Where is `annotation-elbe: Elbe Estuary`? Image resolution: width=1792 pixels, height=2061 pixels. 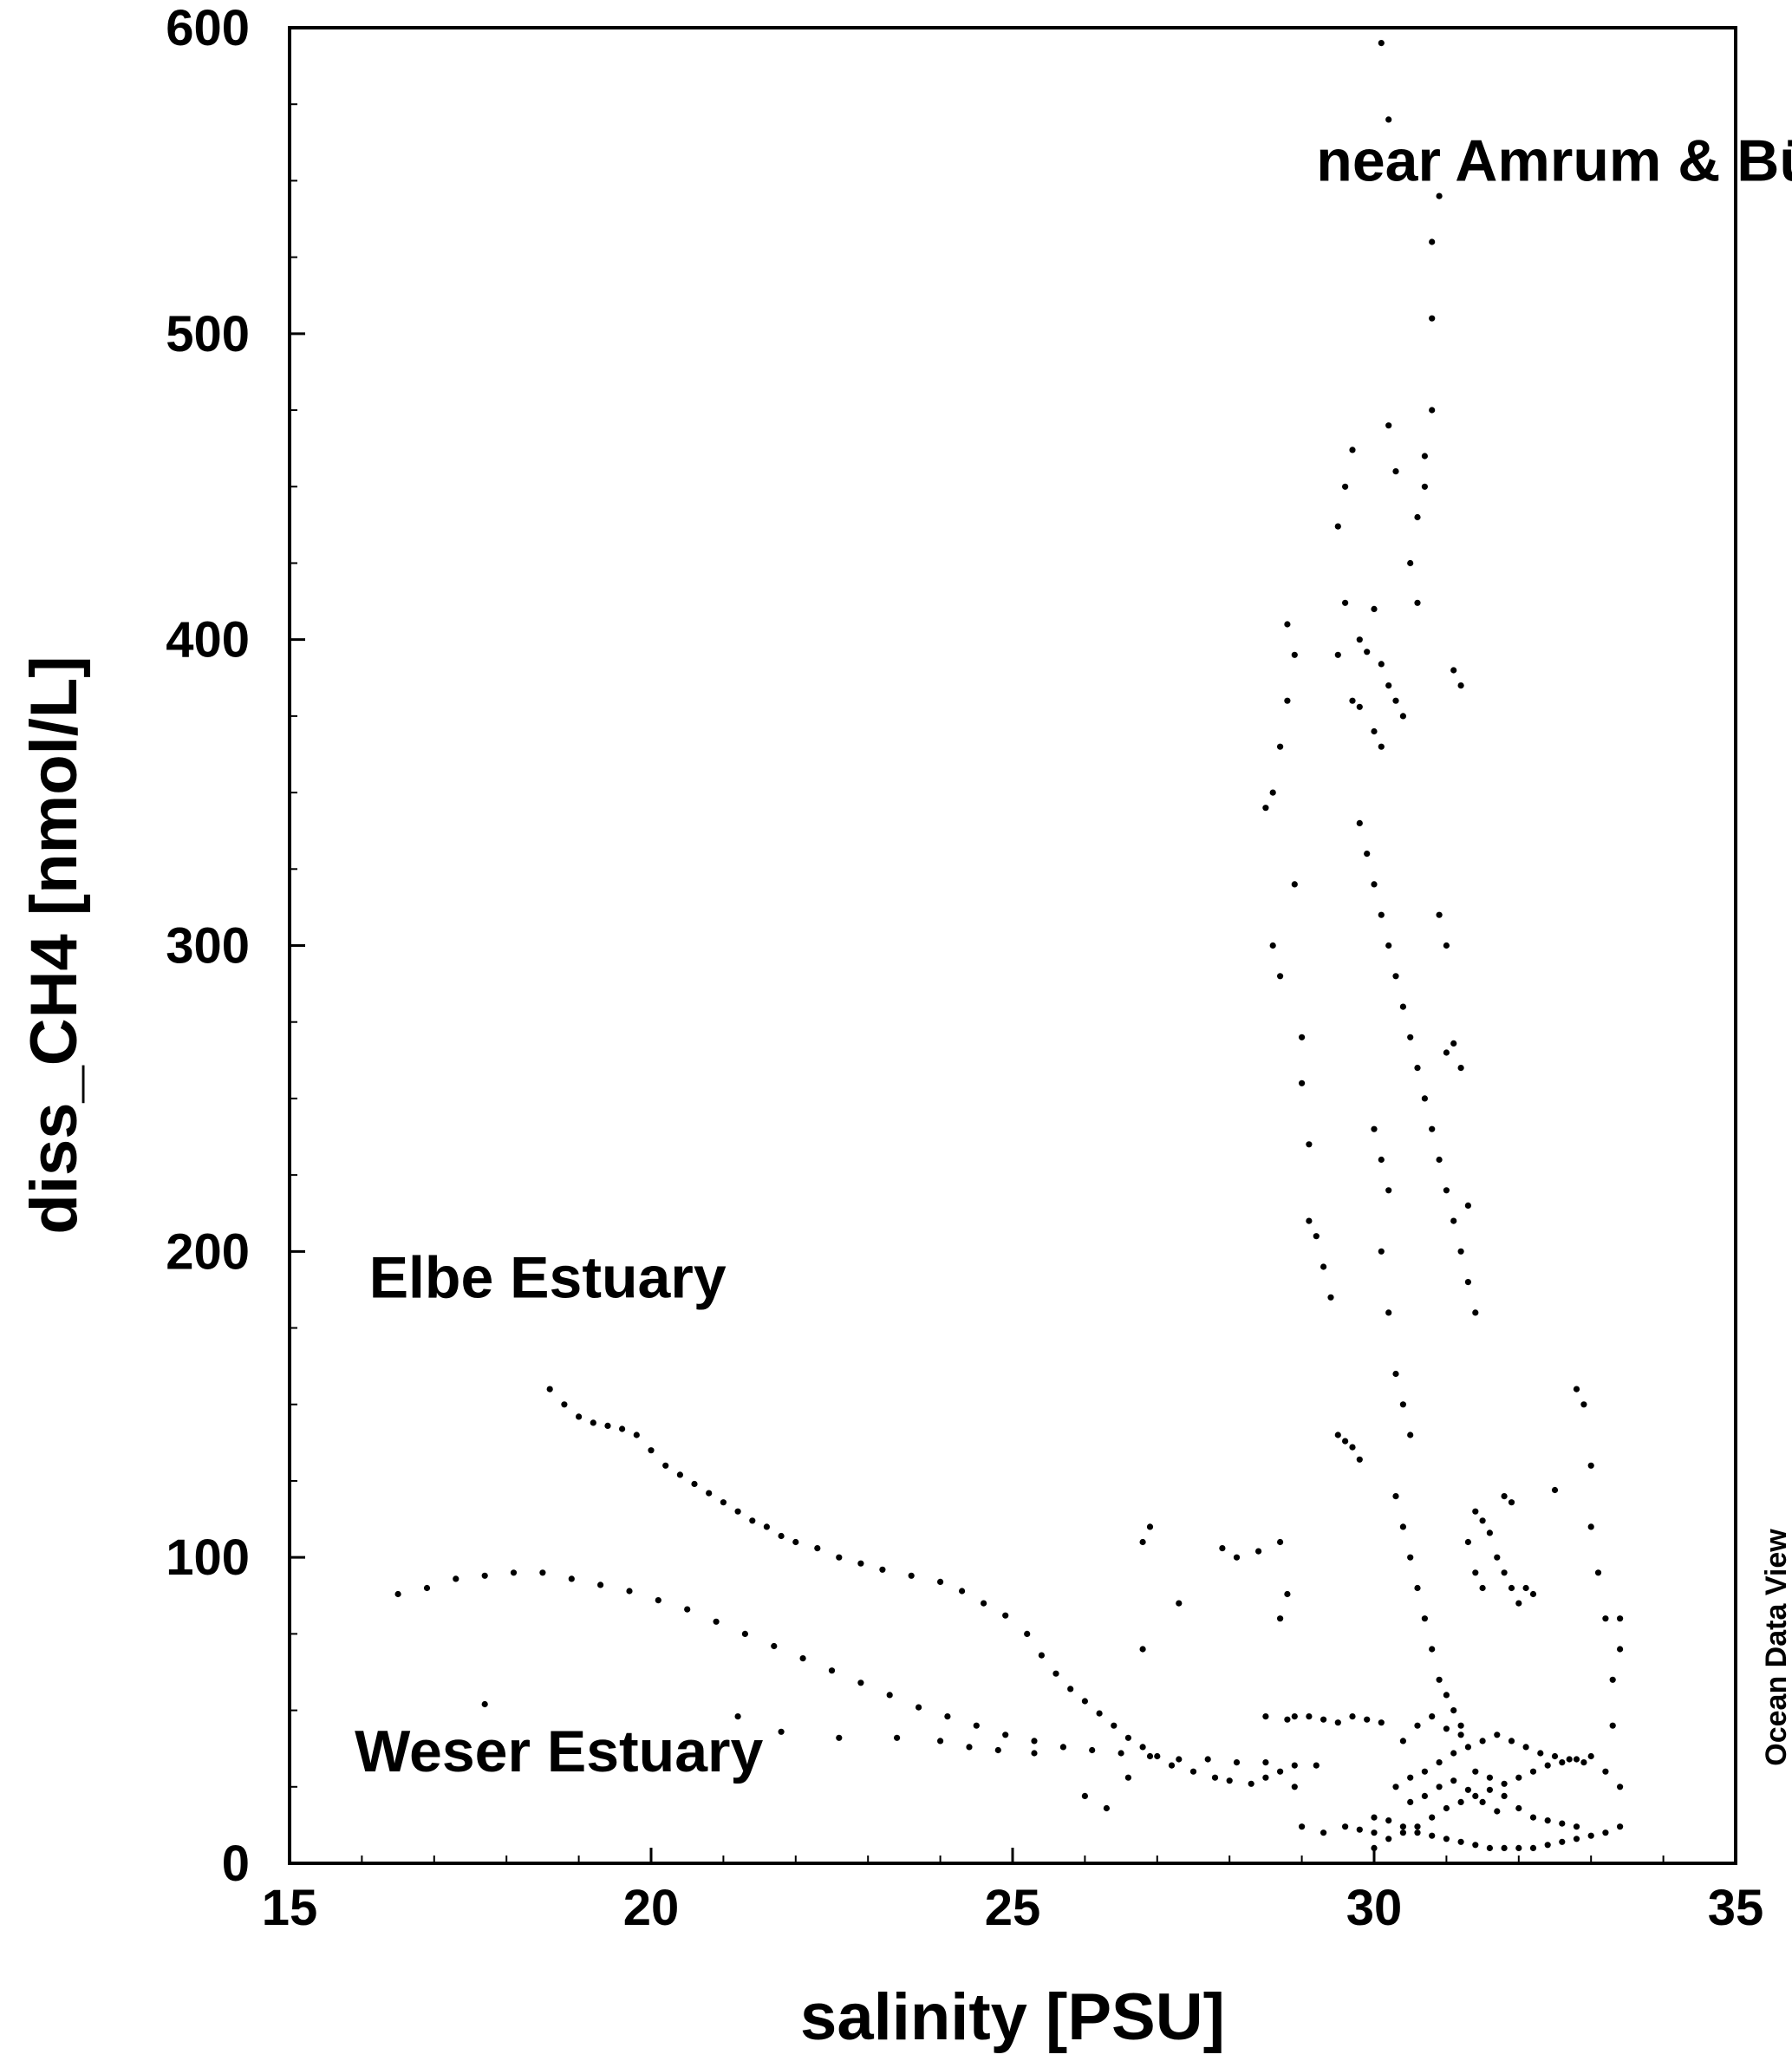 annotation-elbe: Elbe Estuary is located at coordinates (548, 1277).